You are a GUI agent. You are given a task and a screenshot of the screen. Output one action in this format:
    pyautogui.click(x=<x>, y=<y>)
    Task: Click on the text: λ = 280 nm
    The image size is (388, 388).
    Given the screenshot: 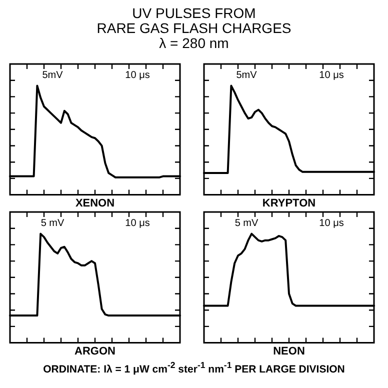 What is the action you would take?
    pyautogui.click(x=194, y=43)
    